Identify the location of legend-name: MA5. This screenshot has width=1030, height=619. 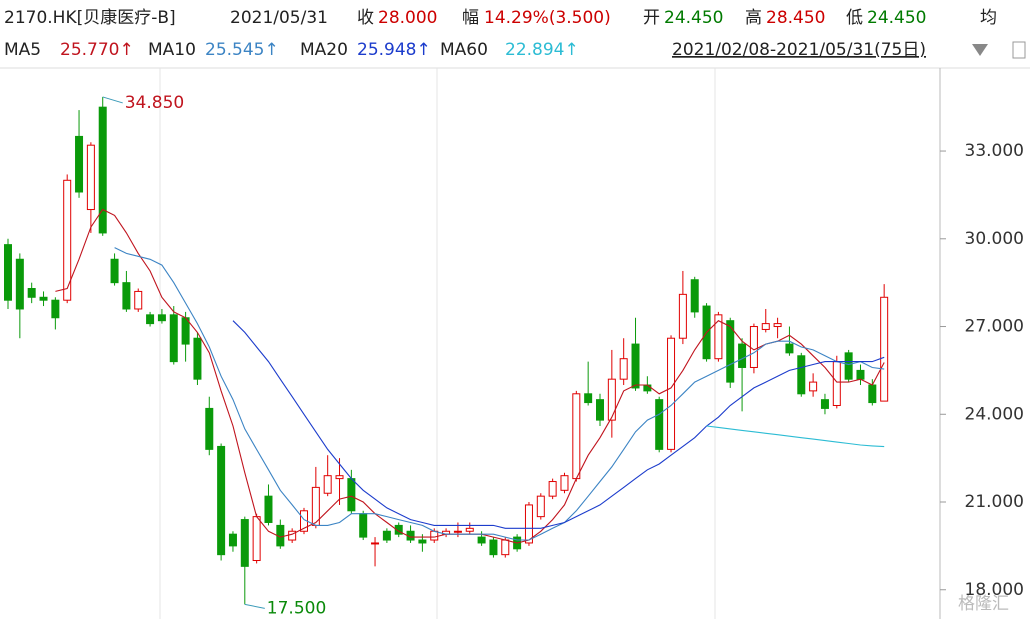
(22, 50).